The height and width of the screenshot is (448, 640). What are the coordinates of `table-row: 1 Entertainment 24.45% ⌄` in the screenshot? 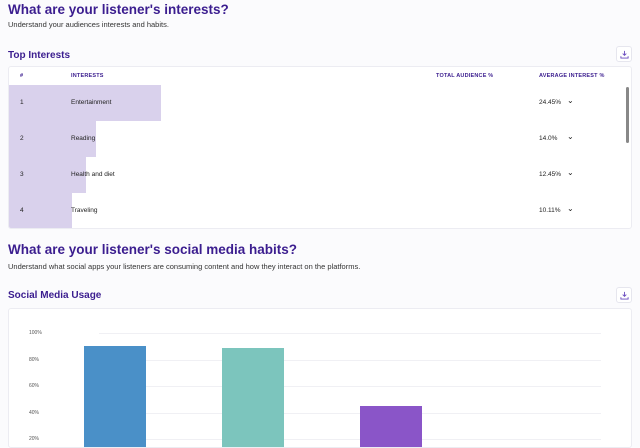 It's located at (316, 103).